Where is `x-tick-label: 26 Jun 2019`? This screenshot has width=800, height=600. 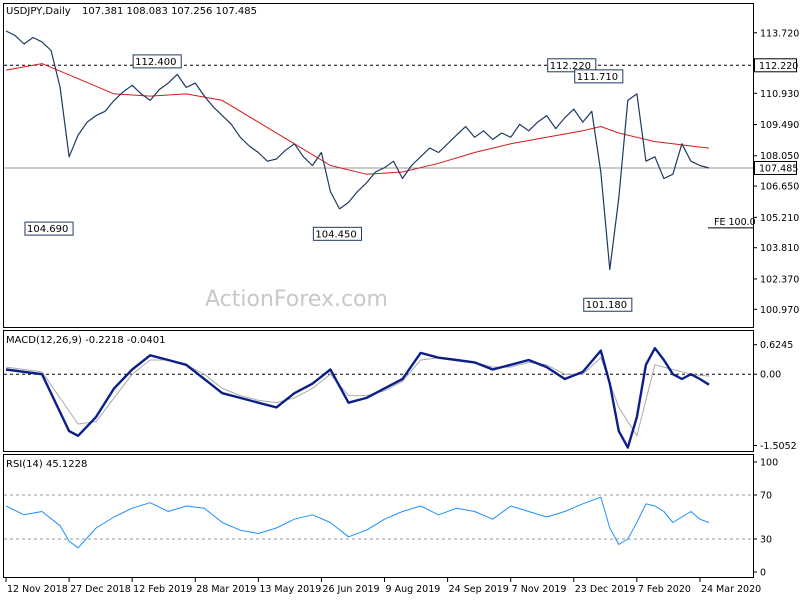 x-tick-label: 26 Jun 2019 is located at coordinates (350, 589).